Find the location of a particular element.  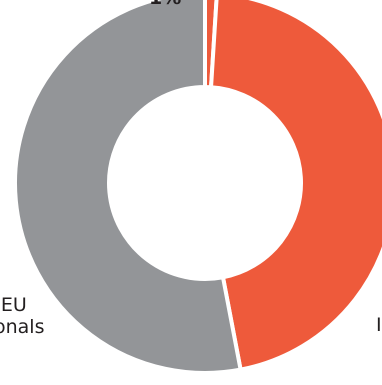

slice-label-left-line2: onals is located at coordinates (22, 327).